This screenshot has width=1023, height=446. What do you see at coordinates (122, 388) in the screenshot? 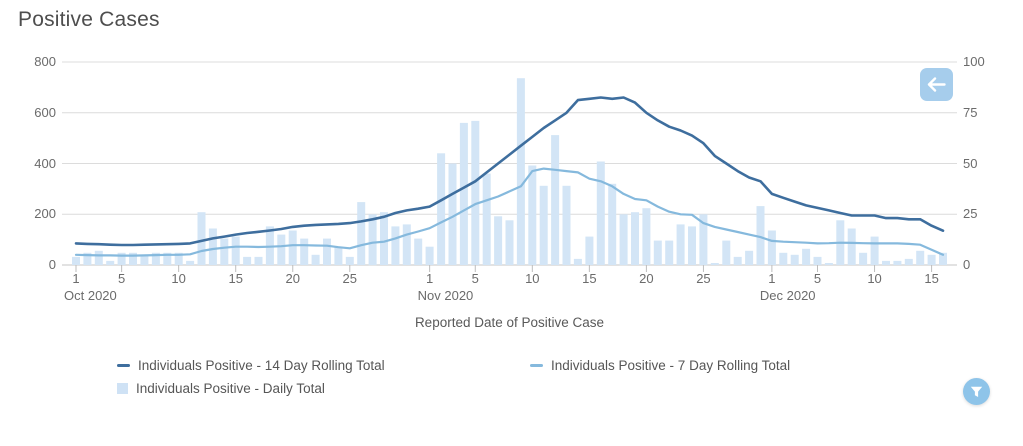
I see `legend-square-marker` at bounding box center [122, 388].